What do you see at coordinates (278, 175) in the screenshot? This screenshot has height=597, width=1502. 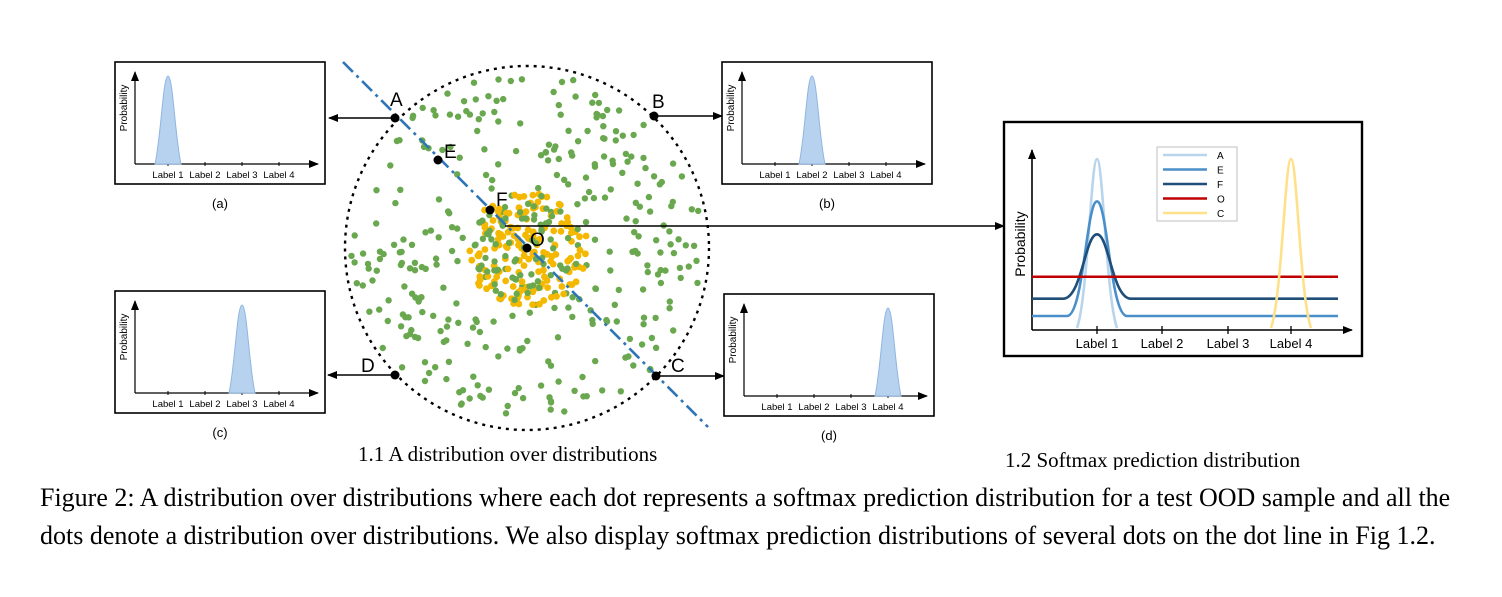 I see `small-tick-label: Label 4` at bounding box center [278, 175].